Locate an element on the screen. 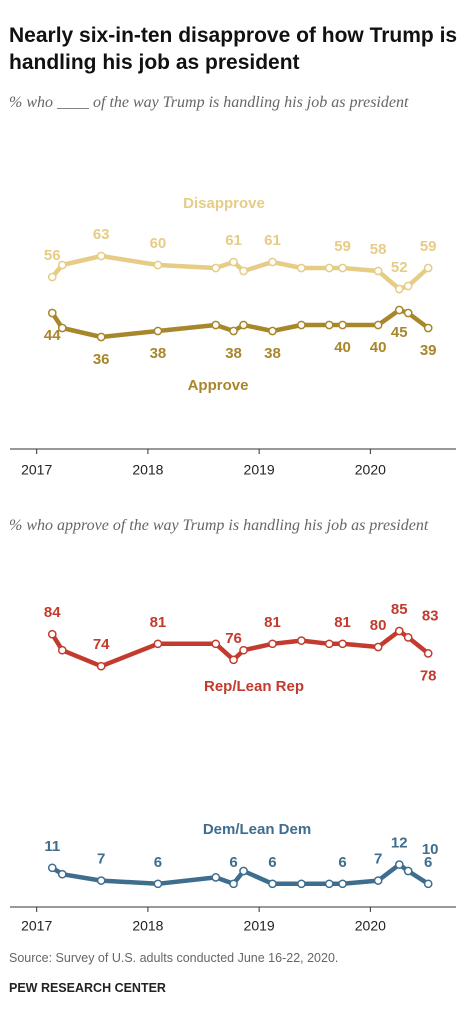  series-label: Dem/Lean Dem is located at coordinates (257, 829).